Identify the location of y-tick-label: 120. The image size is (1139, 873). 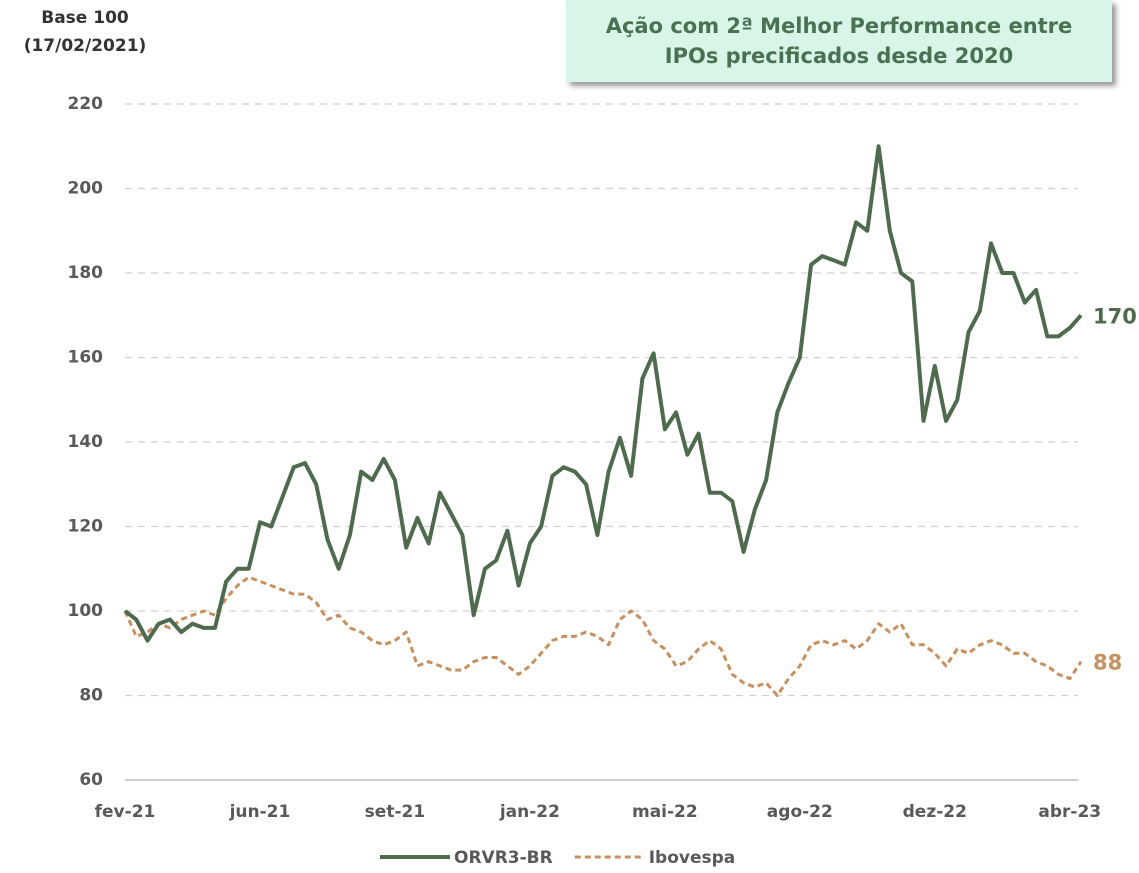
(86, 527).